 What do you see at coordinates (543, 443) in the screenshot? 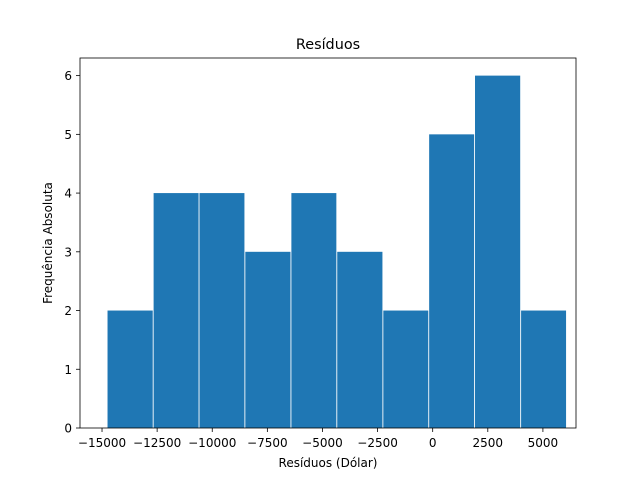
I see `x-tick-label: 5000` at bounding box center [543, 443].